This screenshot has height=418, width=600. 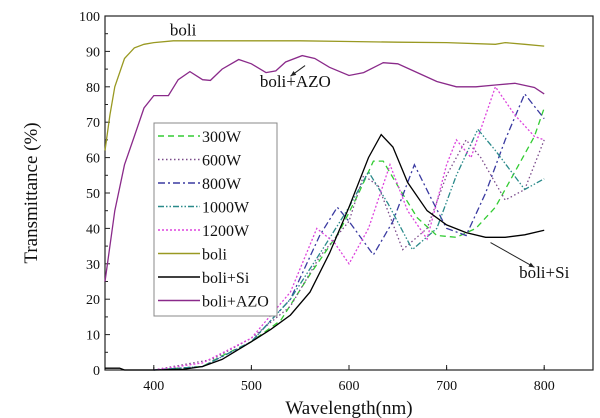 What do you see at coordinates (295, 81) in the screenshot?
I see `annotation-label: boli+AZO` at bounding box center [295, 81].